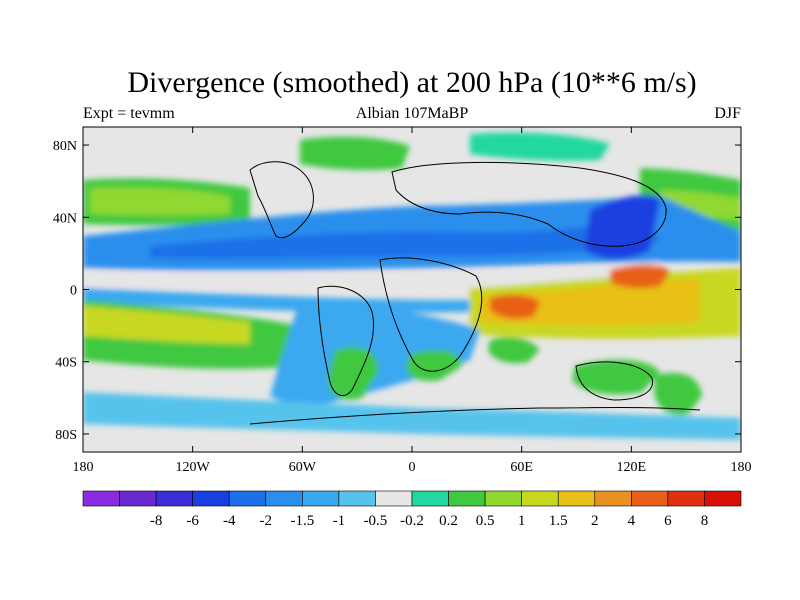 The height and width of the screenshot is (600, 800). Describe the element at coordinates (346, 341) in the screenshot. I see `continent-south-america` at that location.